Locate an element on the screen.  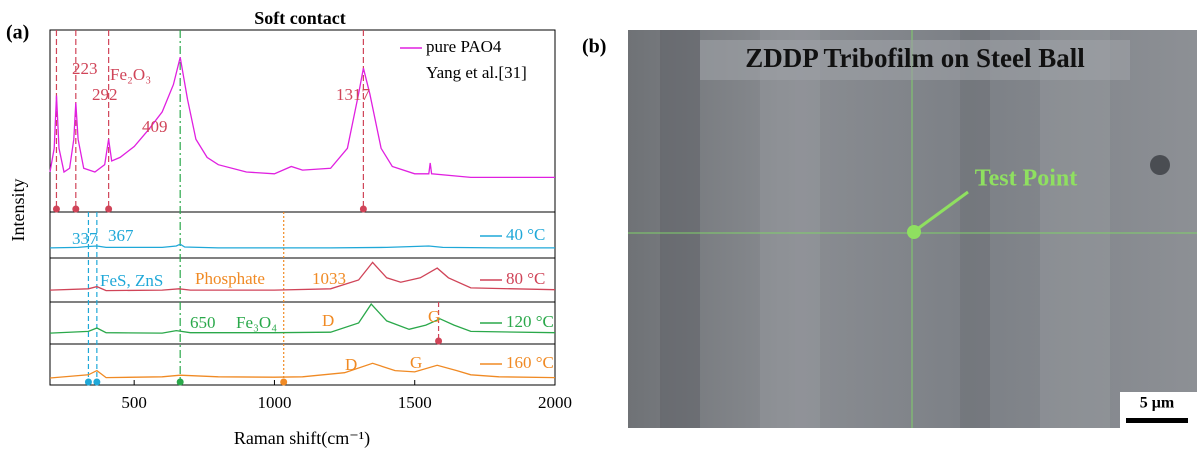
chart-title: Soft contact is located at coordinates (299, 18).